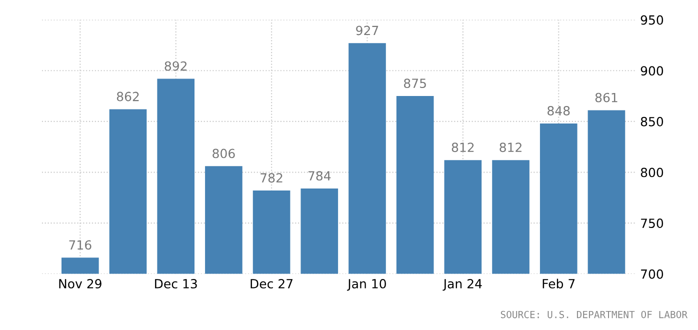 The image size is (698, 330). Describe the element at coordinates (652, 121) in the screenshot. I see `y-tick-label: 850` at that location.